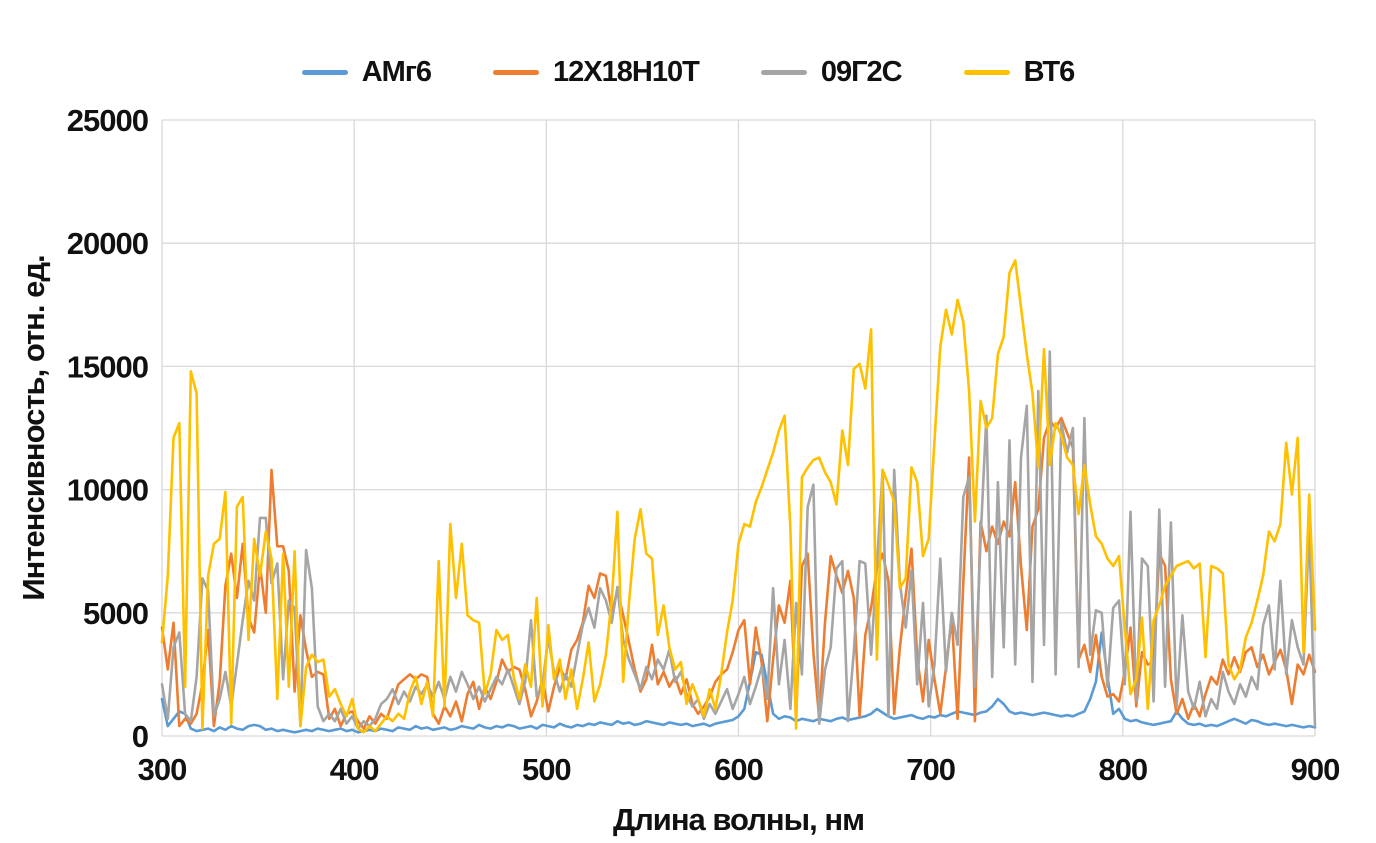 This screenshot has width=1376, height=843. I want to click on x-tick-label: 700, so click(930, 769).